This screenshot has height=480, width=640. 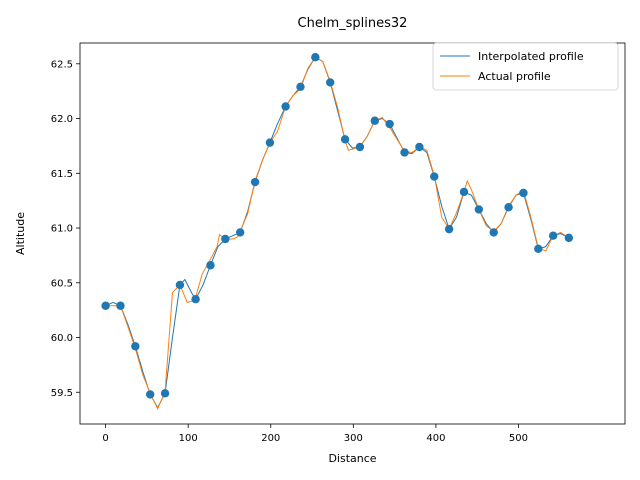 I want to click on y-tick-label: 59.5, so click(x=62, y=393).